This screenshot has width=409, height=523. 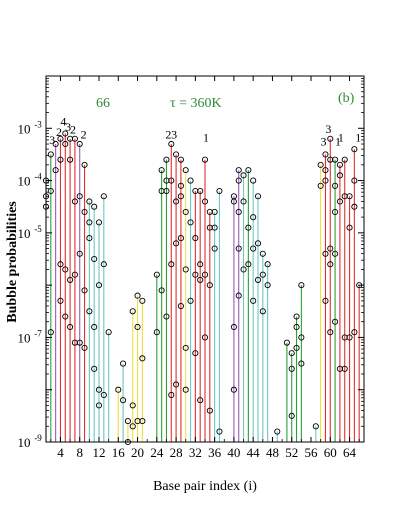 What do you see at coordinates (137, 452) in the screenshot?
I see `x-tick-label-20: 20` at bounding box center [137, 452].